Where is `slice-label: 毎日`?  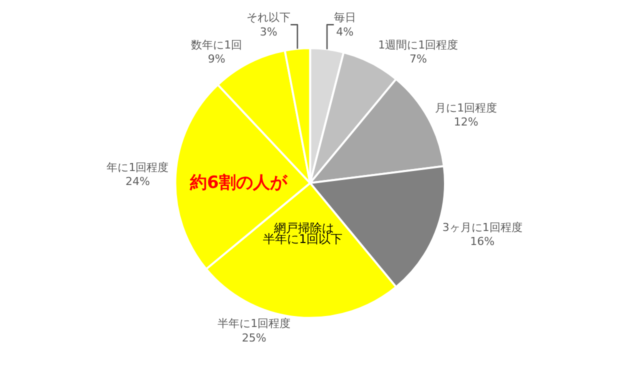
slice-label: 毎日 is located at coordinates (345, 17).